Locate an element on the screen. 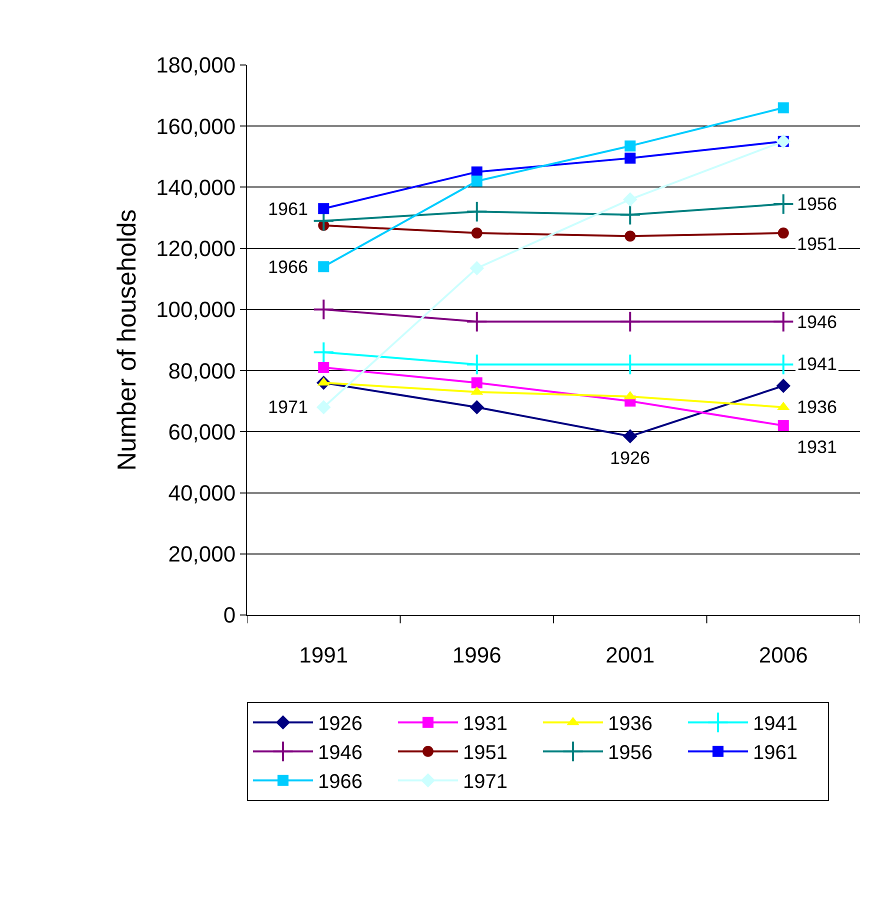 The height and width of the screenshot is (920, 894). annotation: 1946 is located at coordinates (817, 322).